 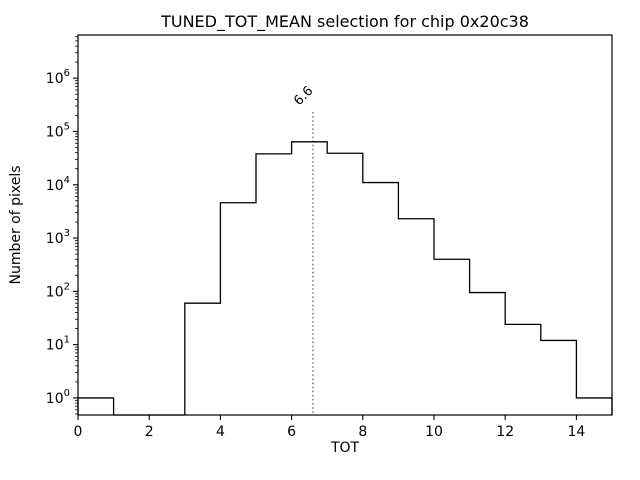 What do you see at coordinates (149, 432) in the screenshot?
I see `x-tick-label: 2` at bounding box center [149, 432].